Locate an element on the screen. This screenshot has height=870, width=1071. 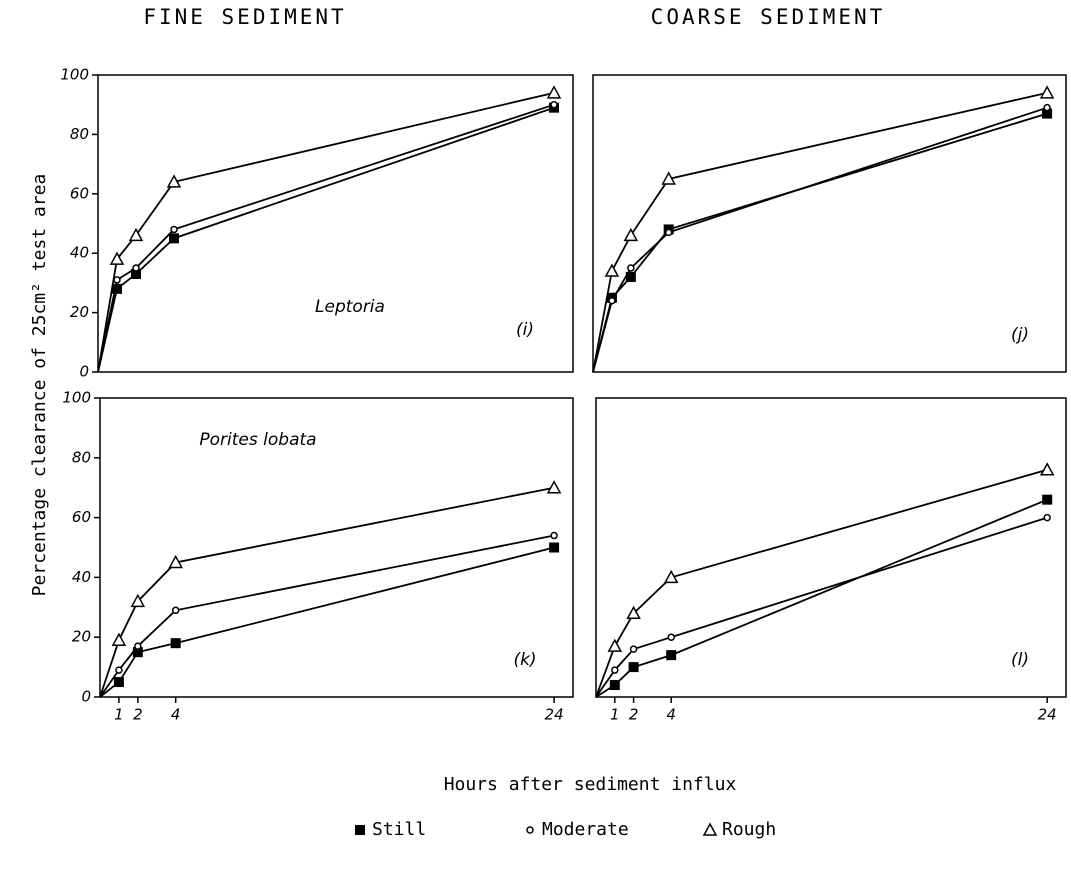
annotation: (l) is located at coordinates (1020, 660).